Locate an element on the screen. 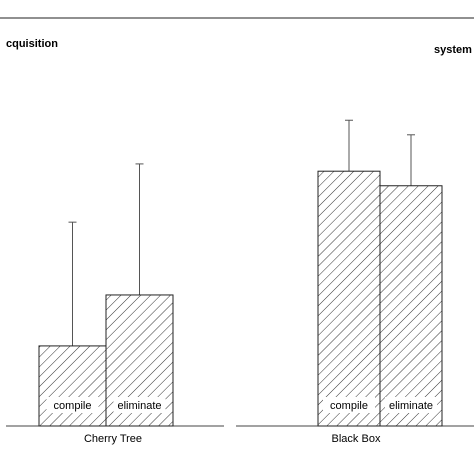 This screenshot has width=474, height=474. panel-1-title: cquisition is located at coordinates (32, 44).